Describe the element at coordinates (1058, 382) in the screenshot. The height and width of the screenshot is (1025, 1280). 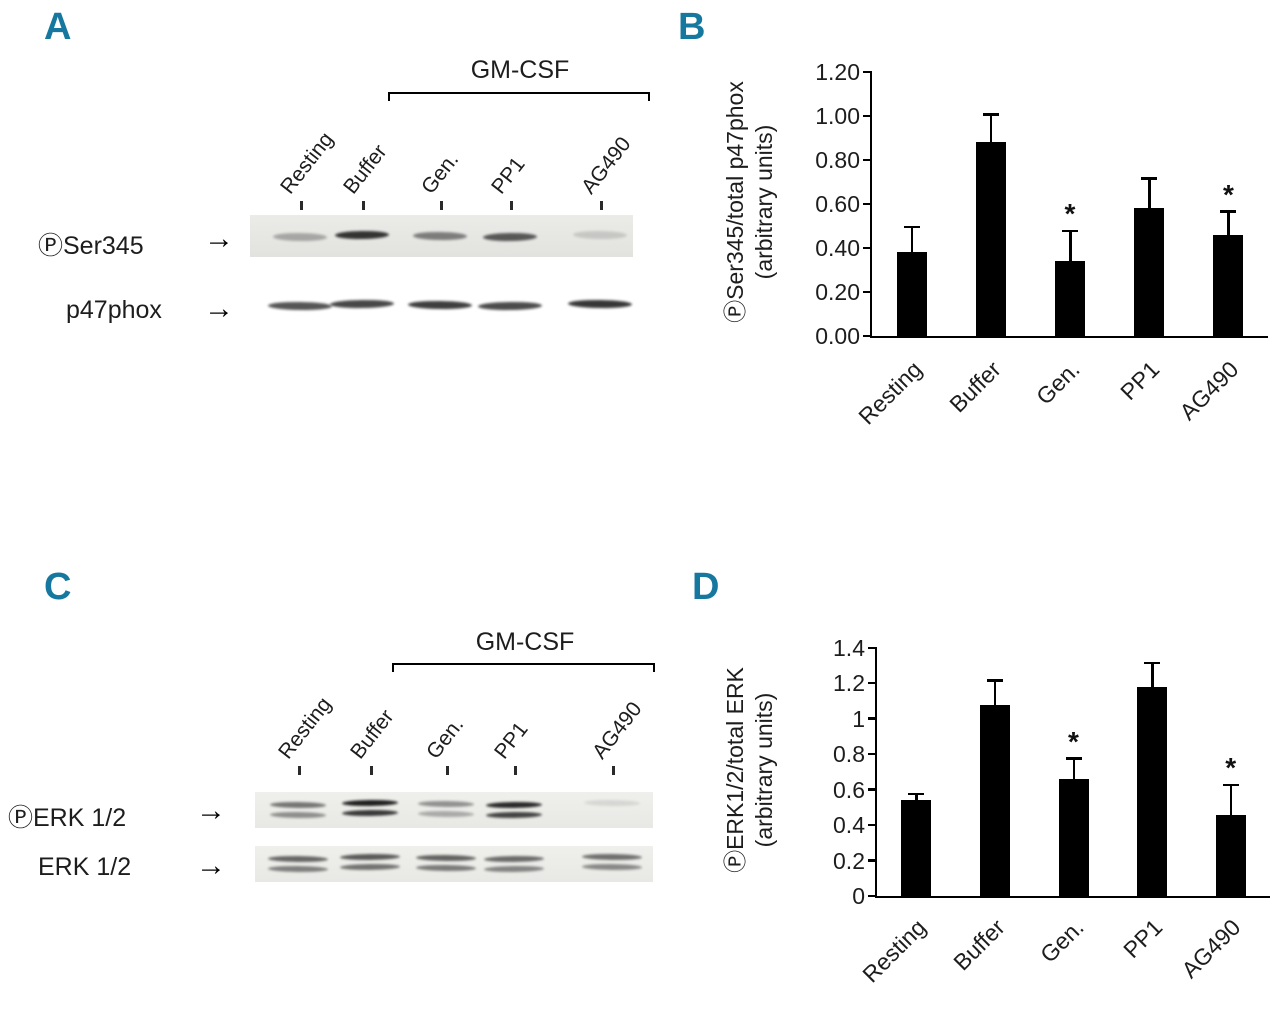
I see `x-category-label-gen: Gen.` at that location.